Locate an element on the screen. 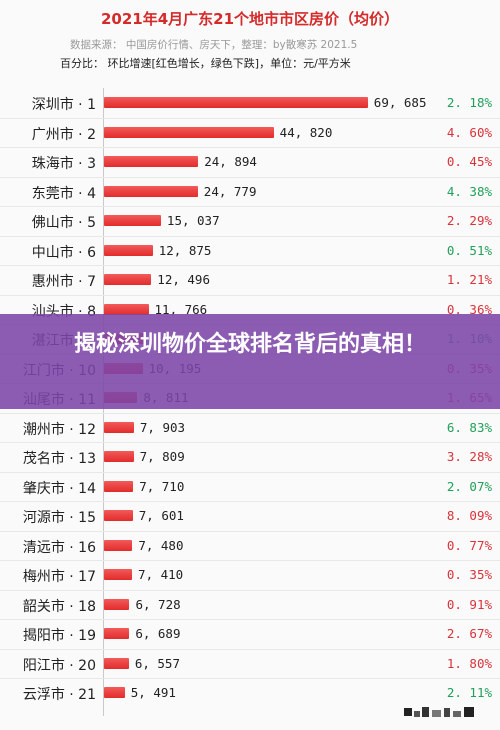  category-label: 韶关市 · 18 is located at coordinates (59, 606).